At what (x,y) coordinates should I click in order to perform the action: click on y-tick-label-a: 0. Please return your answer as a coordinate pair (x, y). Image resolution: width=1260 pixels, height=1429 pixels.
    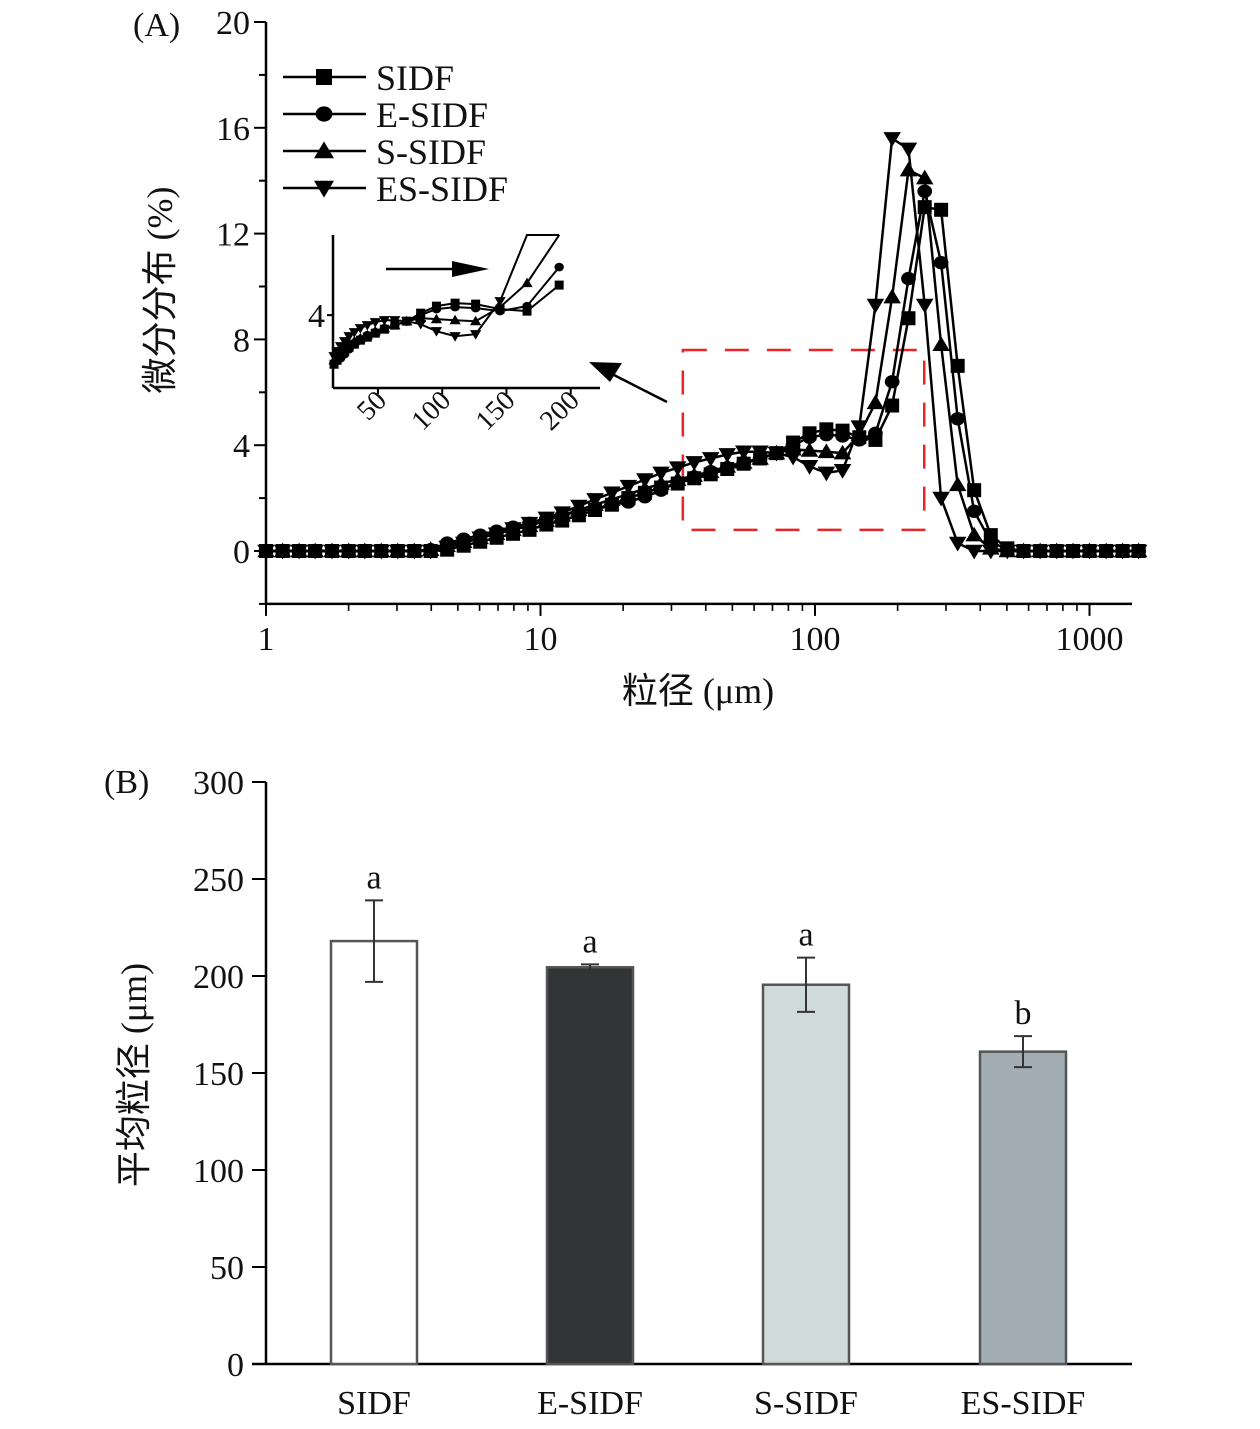
    Looking at the image, I should click on (241, 552).